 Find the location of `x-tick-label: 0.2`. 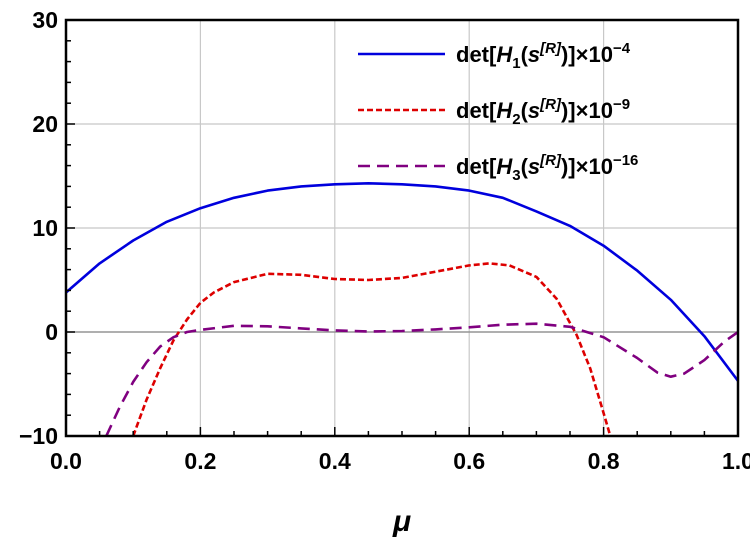

x-tick-label: 0.2 is located at coordinates (200, 461).